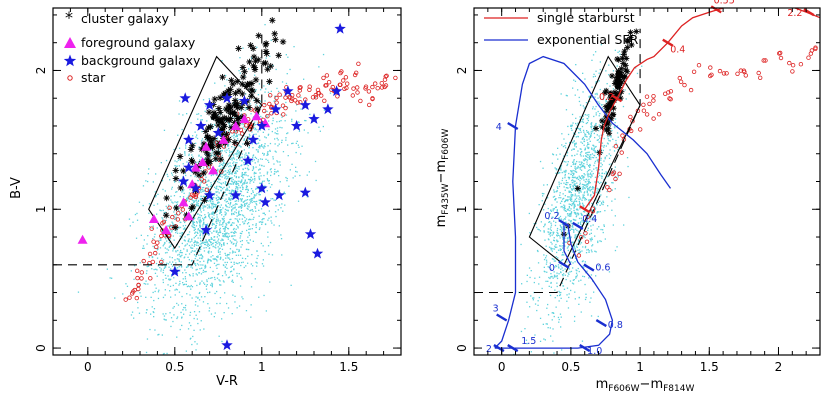 The width and height of the screenshot is (830, 400). I want to click on legend-cluster-galaxy: cluster galaxy, so click(125, 18).